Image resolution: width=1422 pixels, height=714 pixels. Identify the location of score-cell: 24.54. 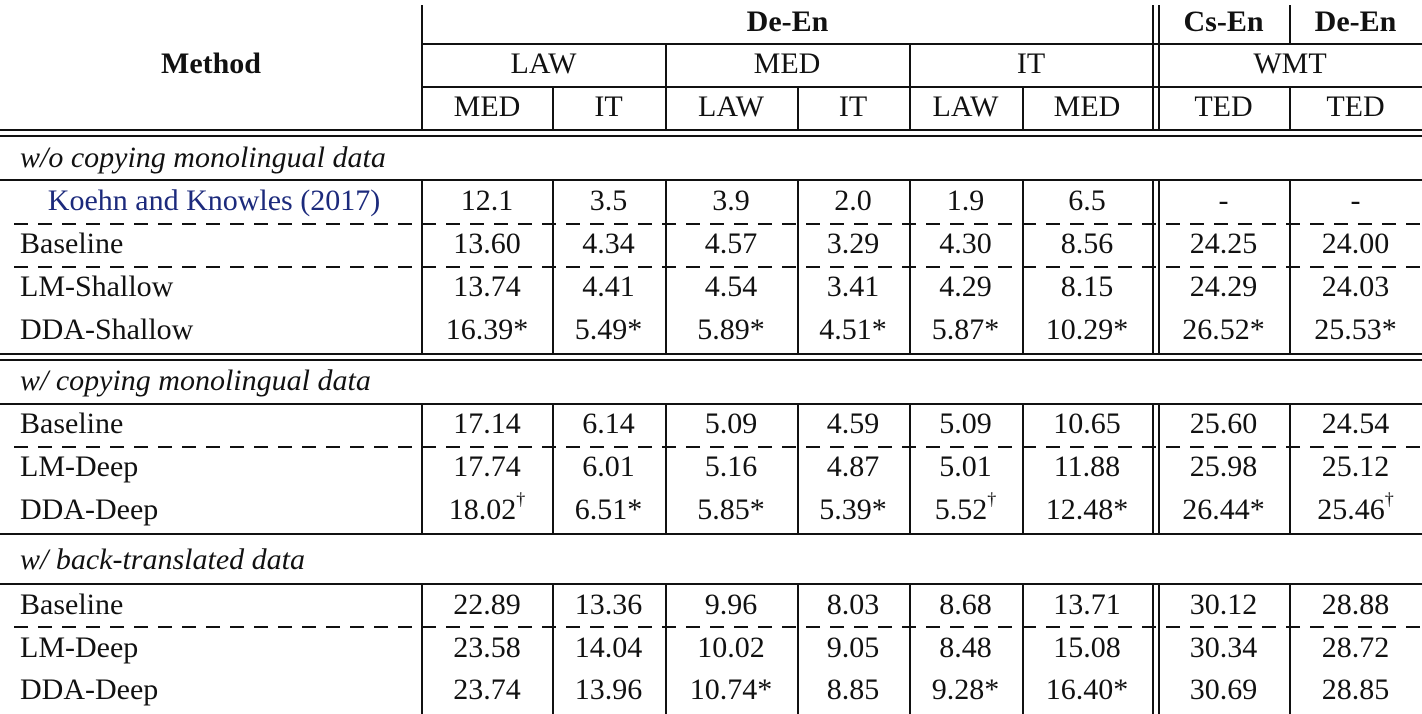
(1355, 423).